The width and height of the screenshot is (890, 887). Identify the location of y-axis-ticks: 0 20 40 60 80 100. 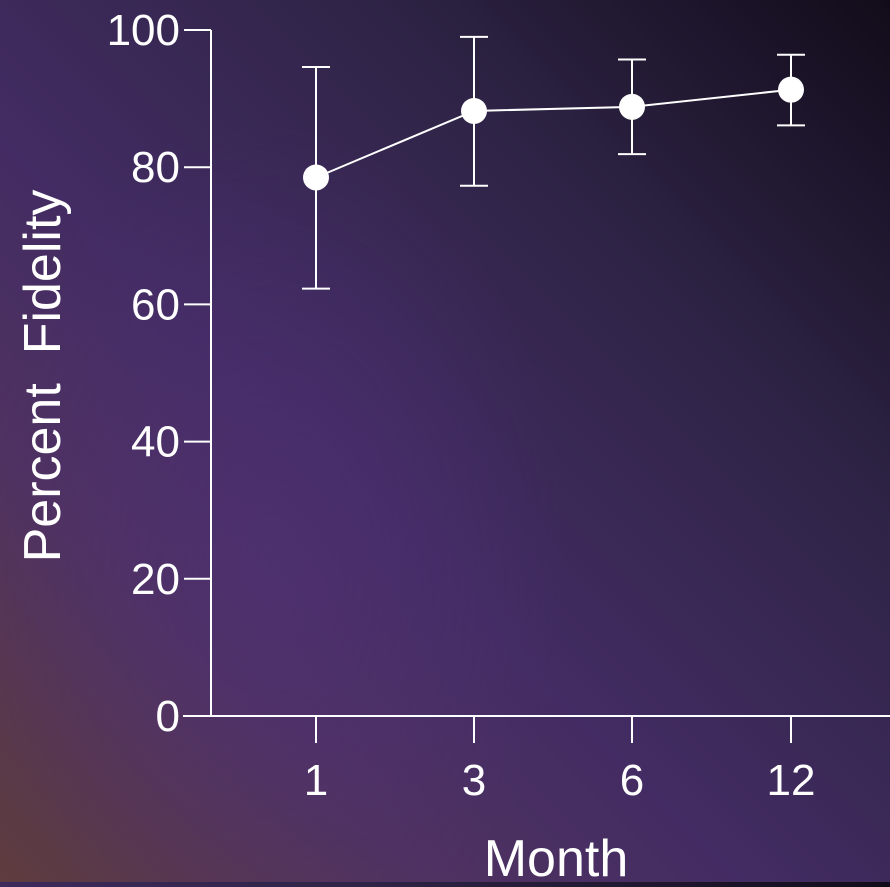
(159, 373).